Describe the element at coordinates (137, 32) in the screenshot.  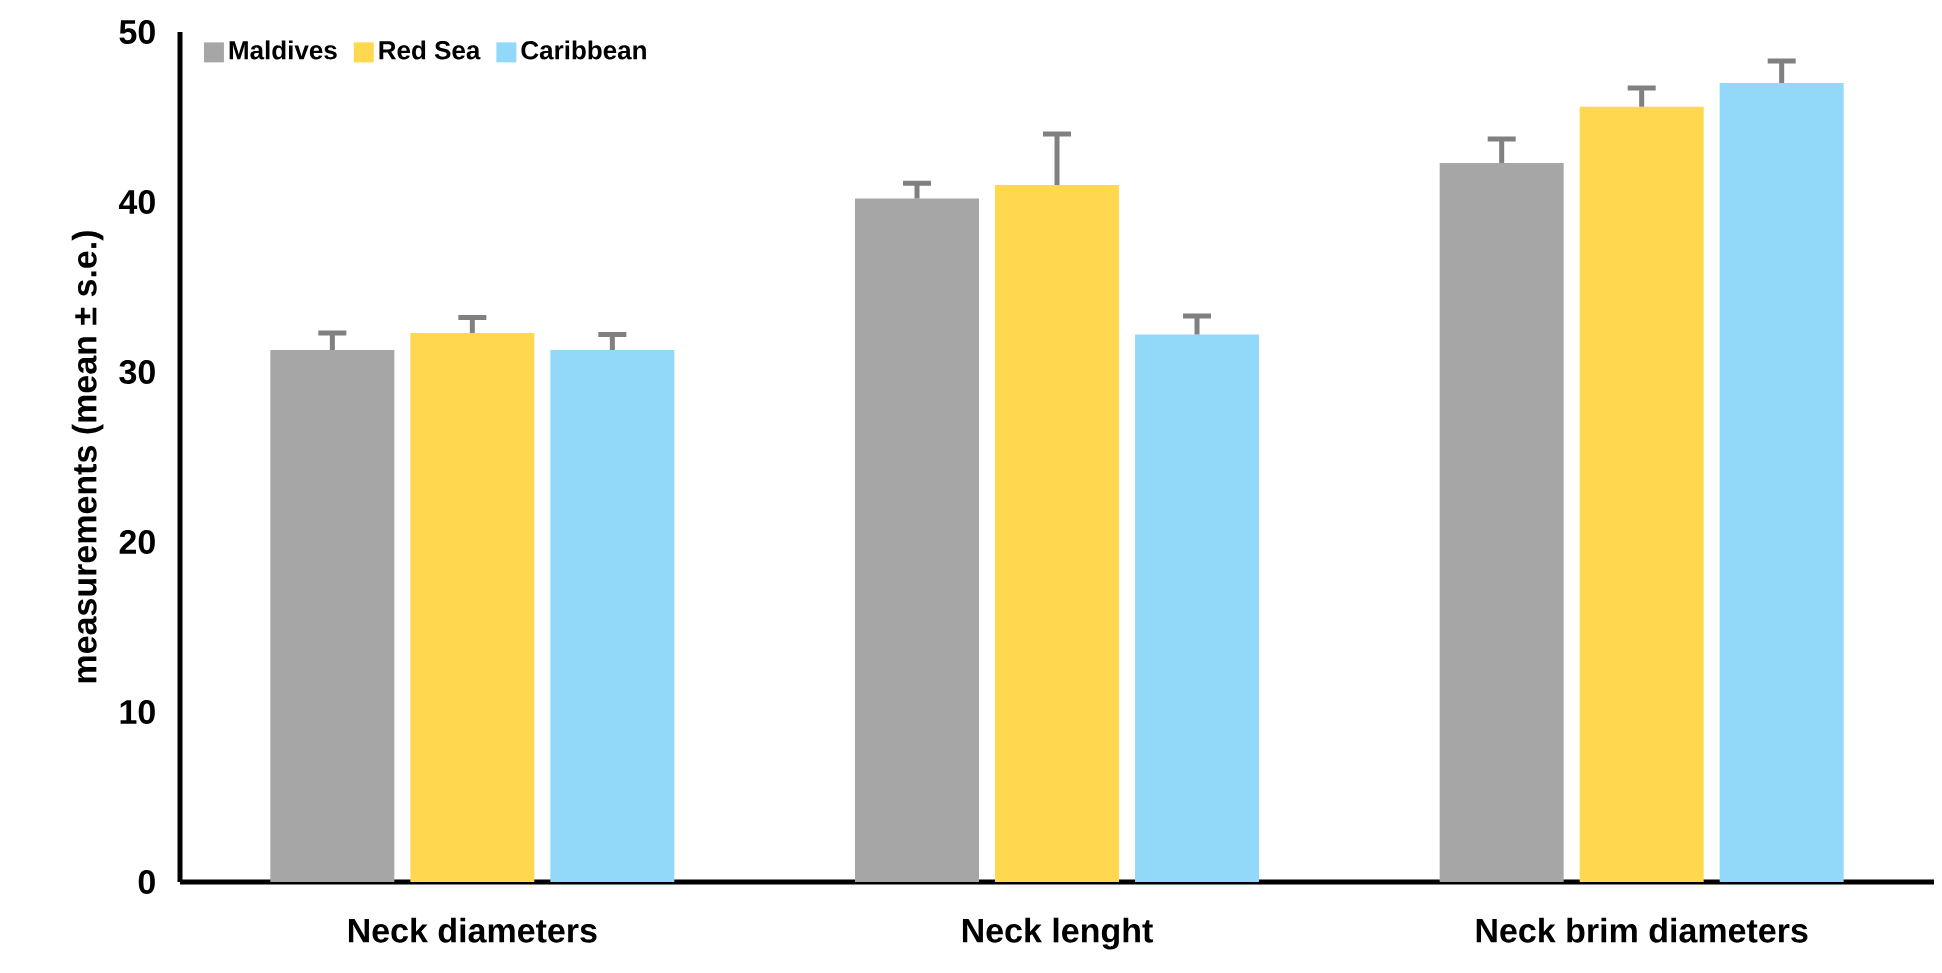
I see `y-tick-label: 50` at that location.